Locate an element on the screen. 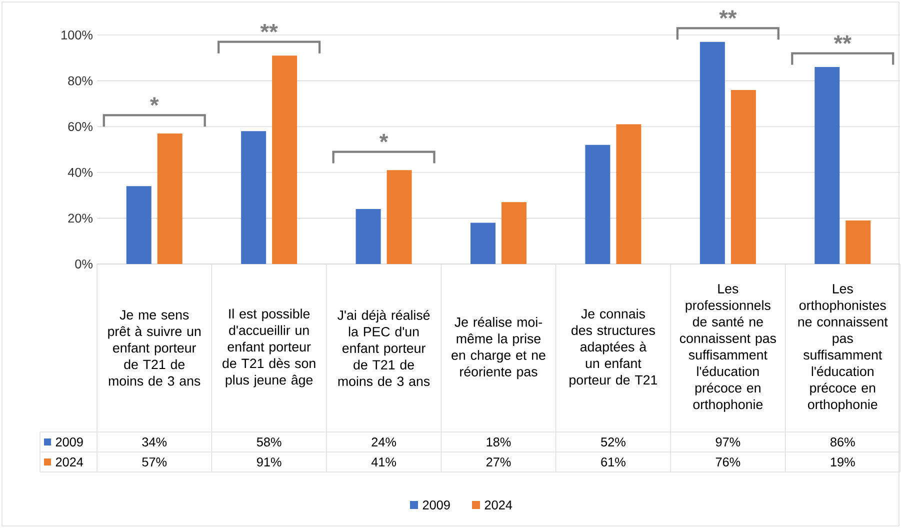 Image resolution: width=901 pixels, height=528 pixels. data-label: 19% is located at coordinates (842, 462).